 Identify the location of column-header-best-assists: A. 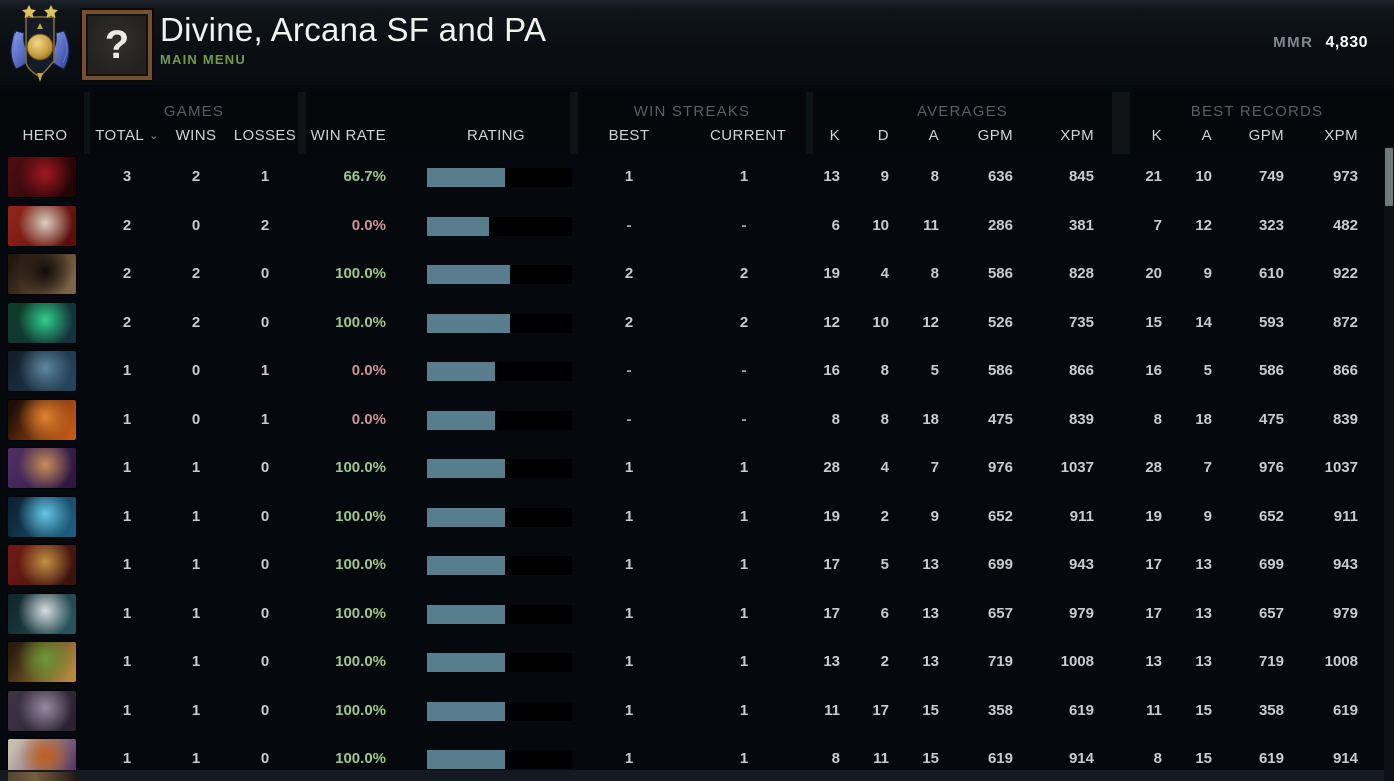
(1206, 135).